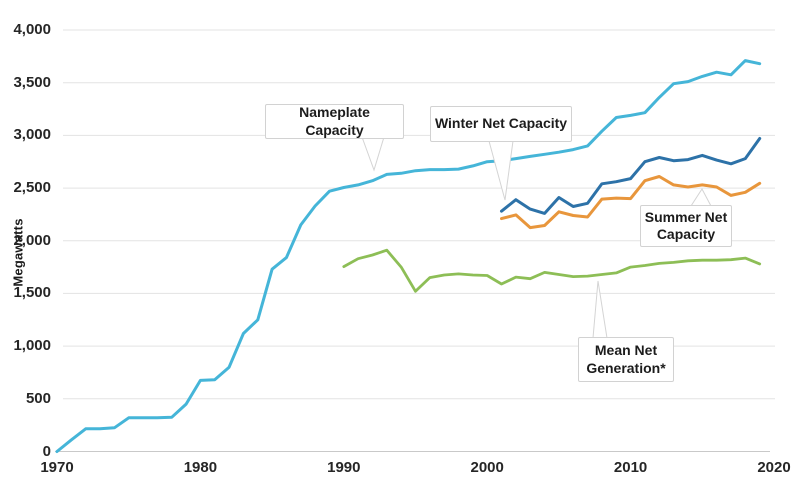 The image size is (800, 487). What do you see at coordinates (631, 202) in the screenshot?
I see `series-line-summer-net-capacity` at bounding box center [631, 202].